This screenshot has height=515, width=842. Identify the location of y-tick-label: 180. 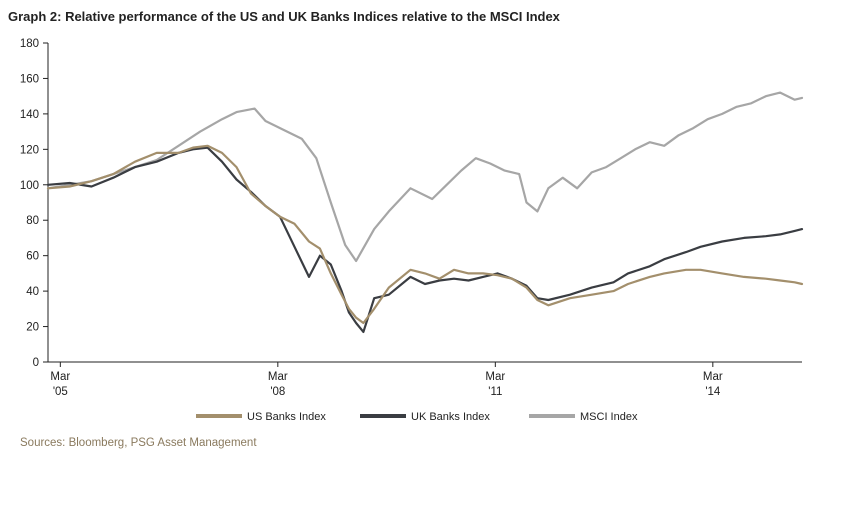
(29, 44).